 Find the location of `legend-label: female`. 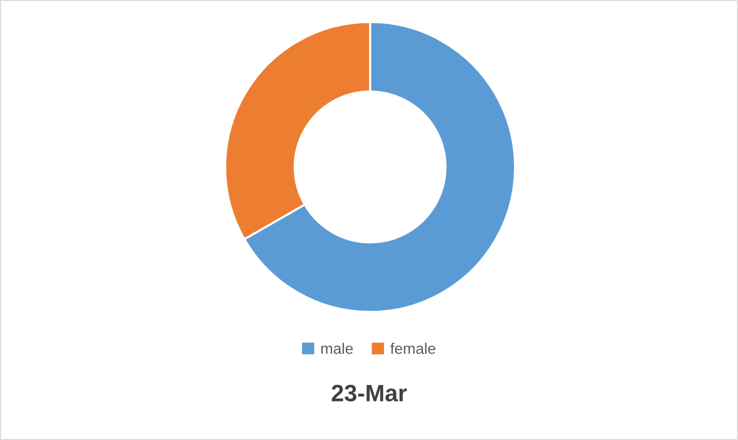

legend-label: female is located at coordinates (413, 348).